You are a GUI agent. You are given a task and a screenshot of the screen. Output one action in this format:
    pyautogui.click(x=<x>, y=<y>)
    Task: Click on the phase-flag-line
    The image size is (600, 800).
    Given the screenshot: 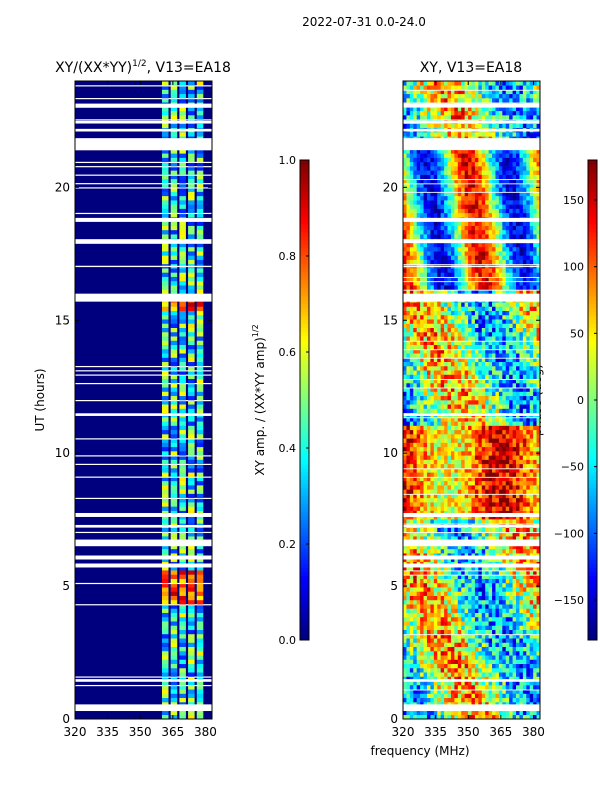 What is the action you would take?
    pyautogui.click(x=471, y=349)
    